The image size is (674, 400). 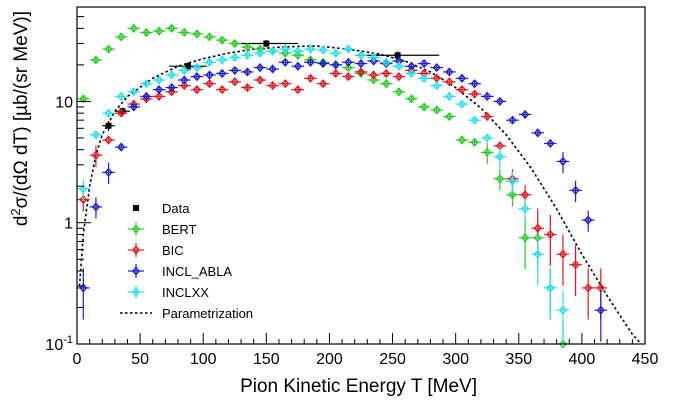 What do you see at coordinates (186, 313) in the screenshot?
I see `legend-item-parametrization: Parametrization` at bounding box center [186, 313].